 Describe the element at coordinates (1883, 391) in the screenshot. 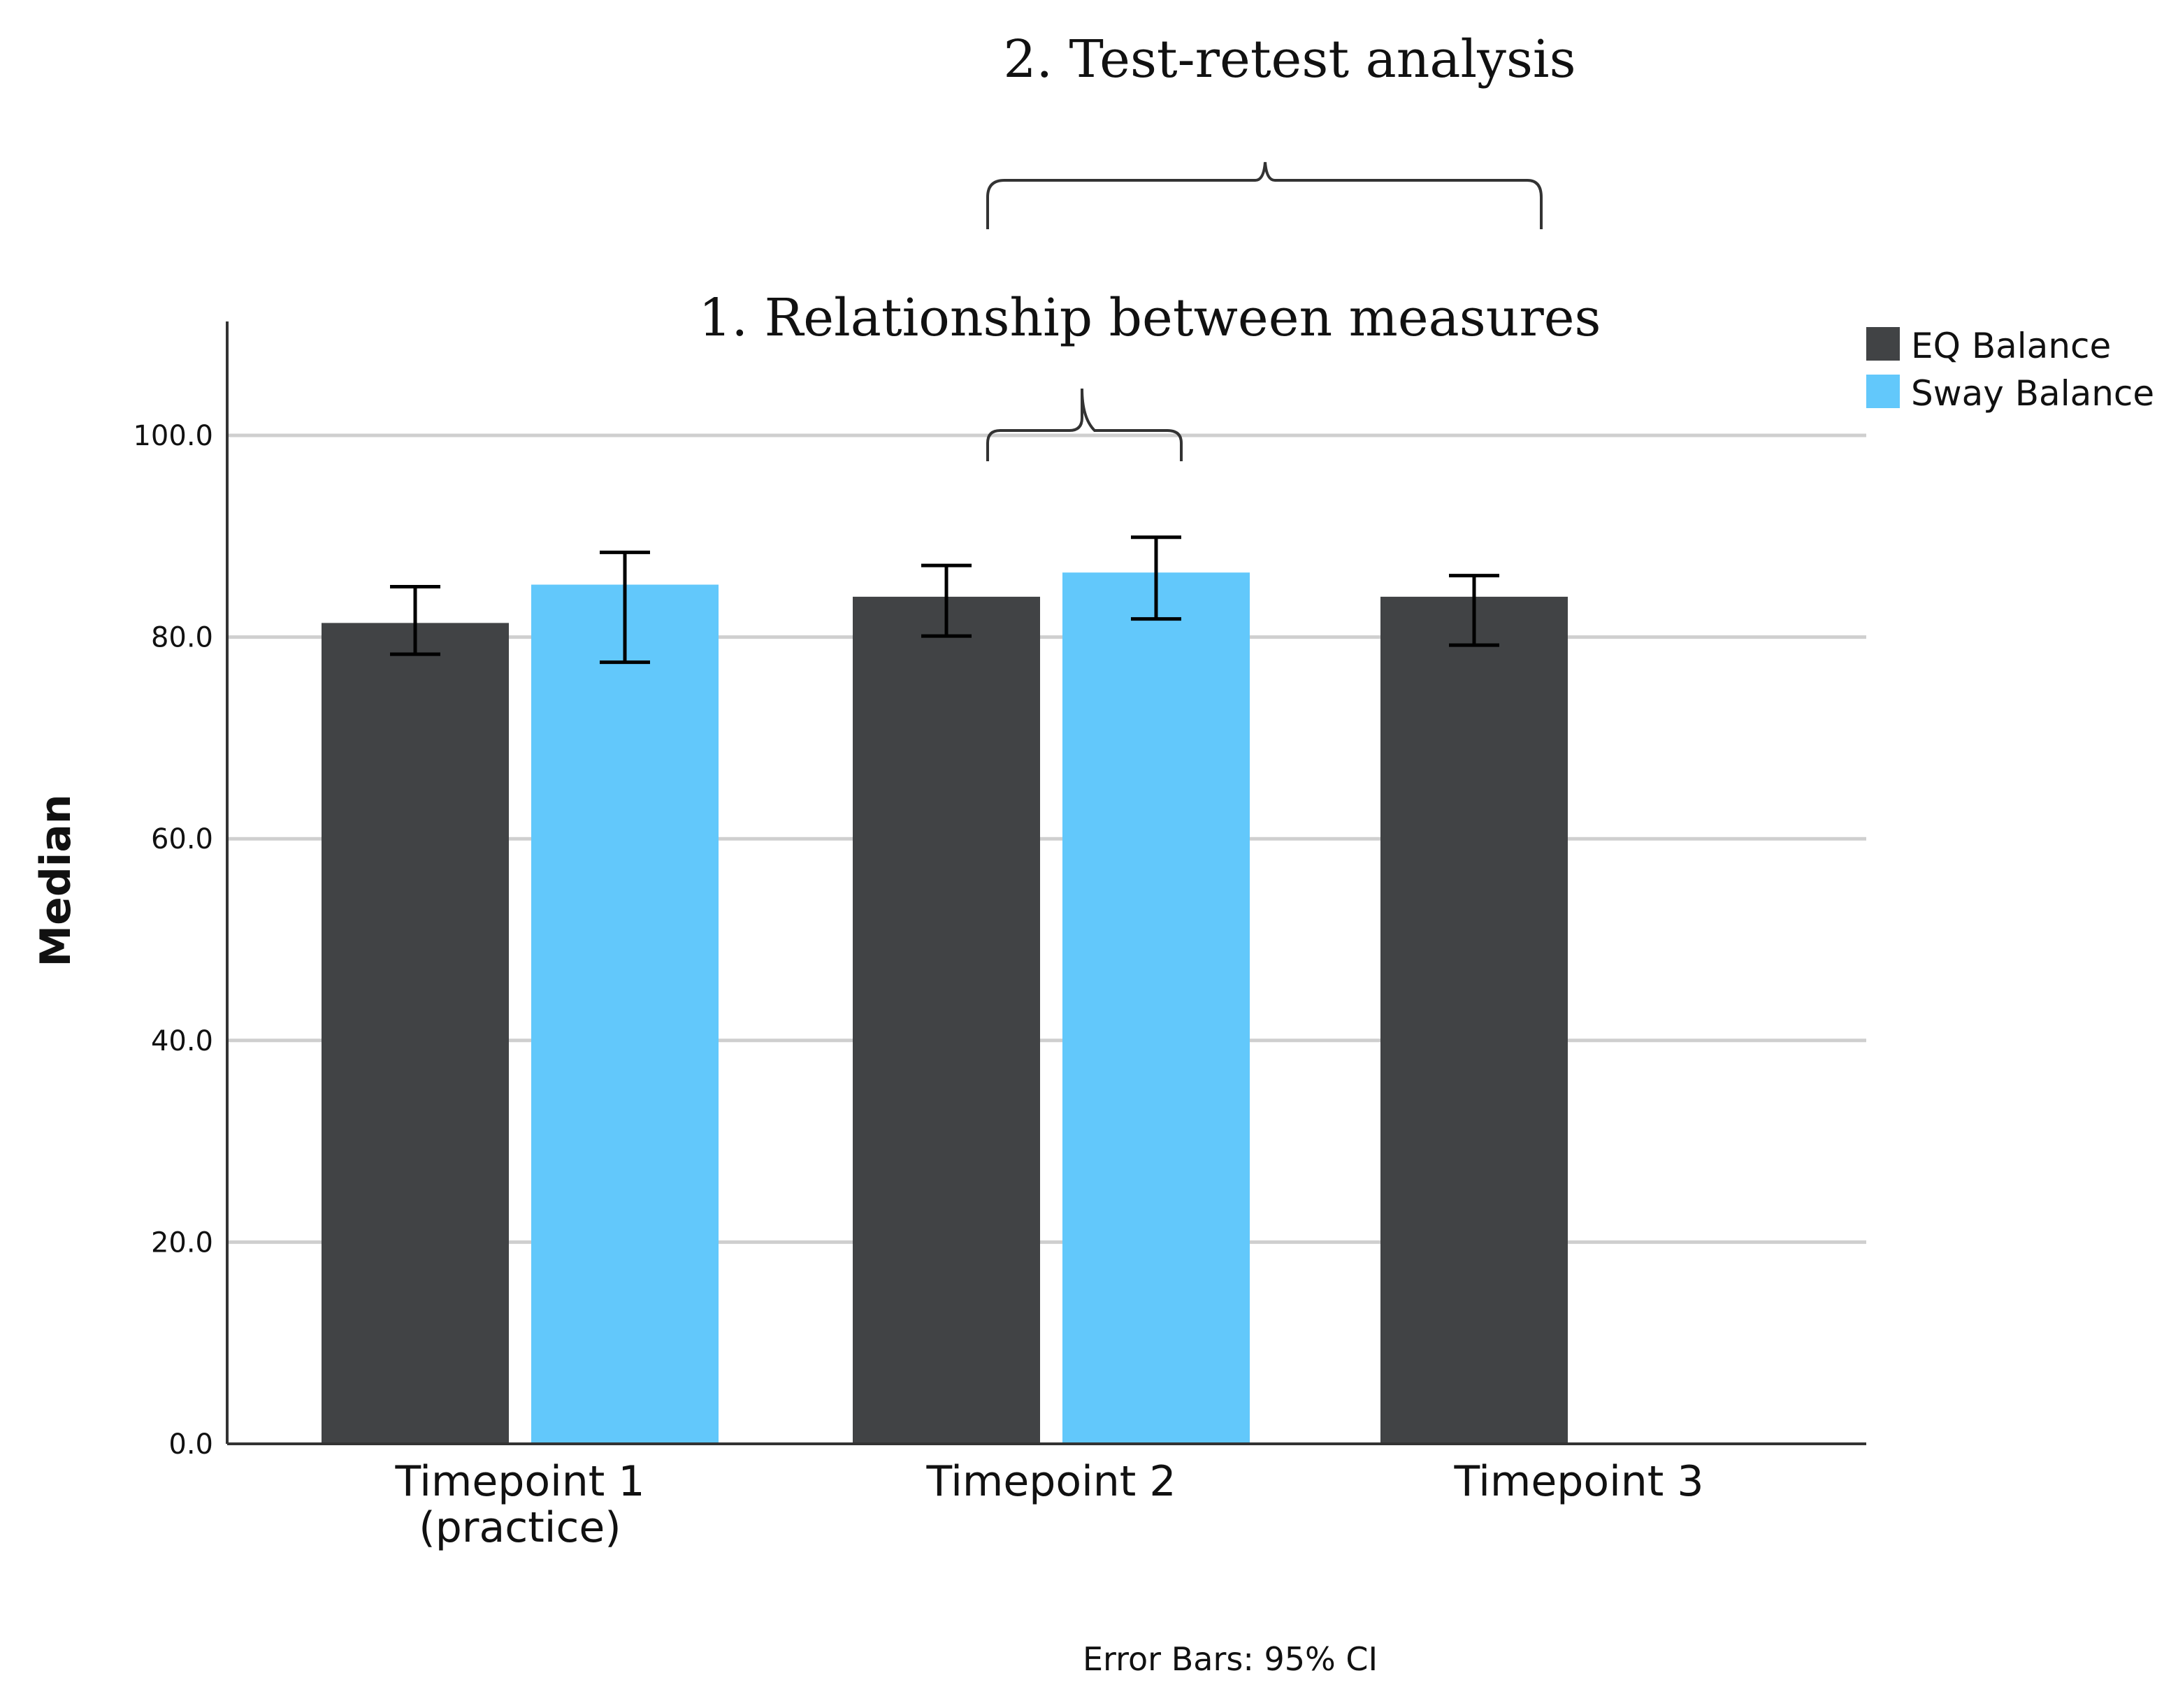

I see `legend-swatch-sway-balance` at that location.